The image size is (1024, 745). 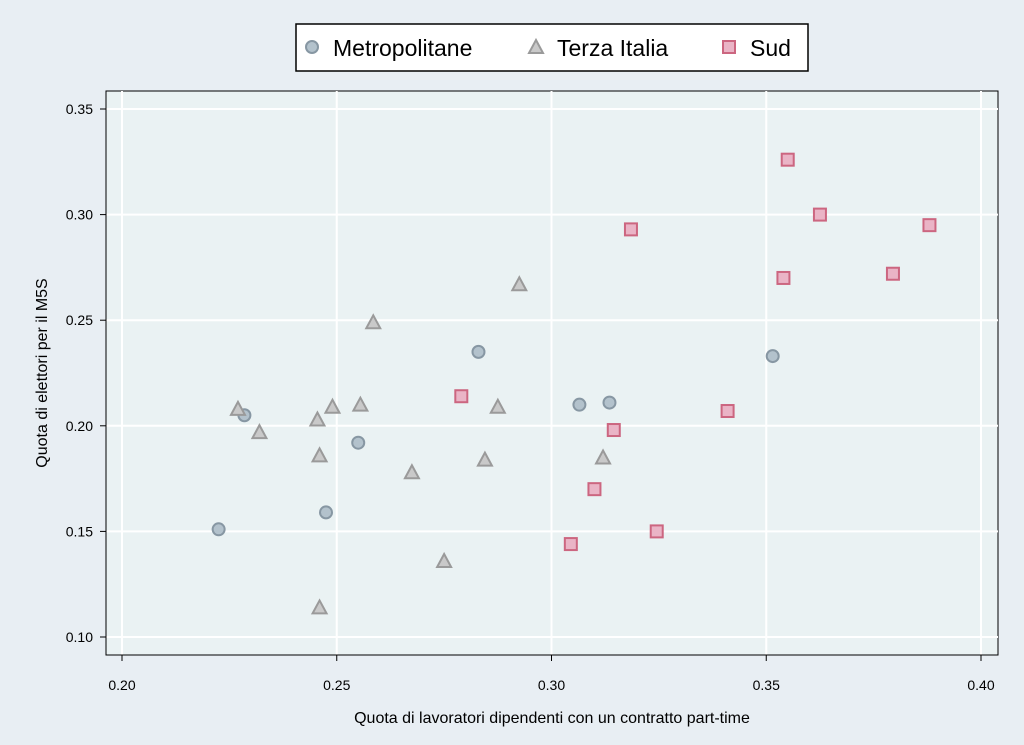 I want to click on x-tick-label: 0.30, so click(x=551, y=685).